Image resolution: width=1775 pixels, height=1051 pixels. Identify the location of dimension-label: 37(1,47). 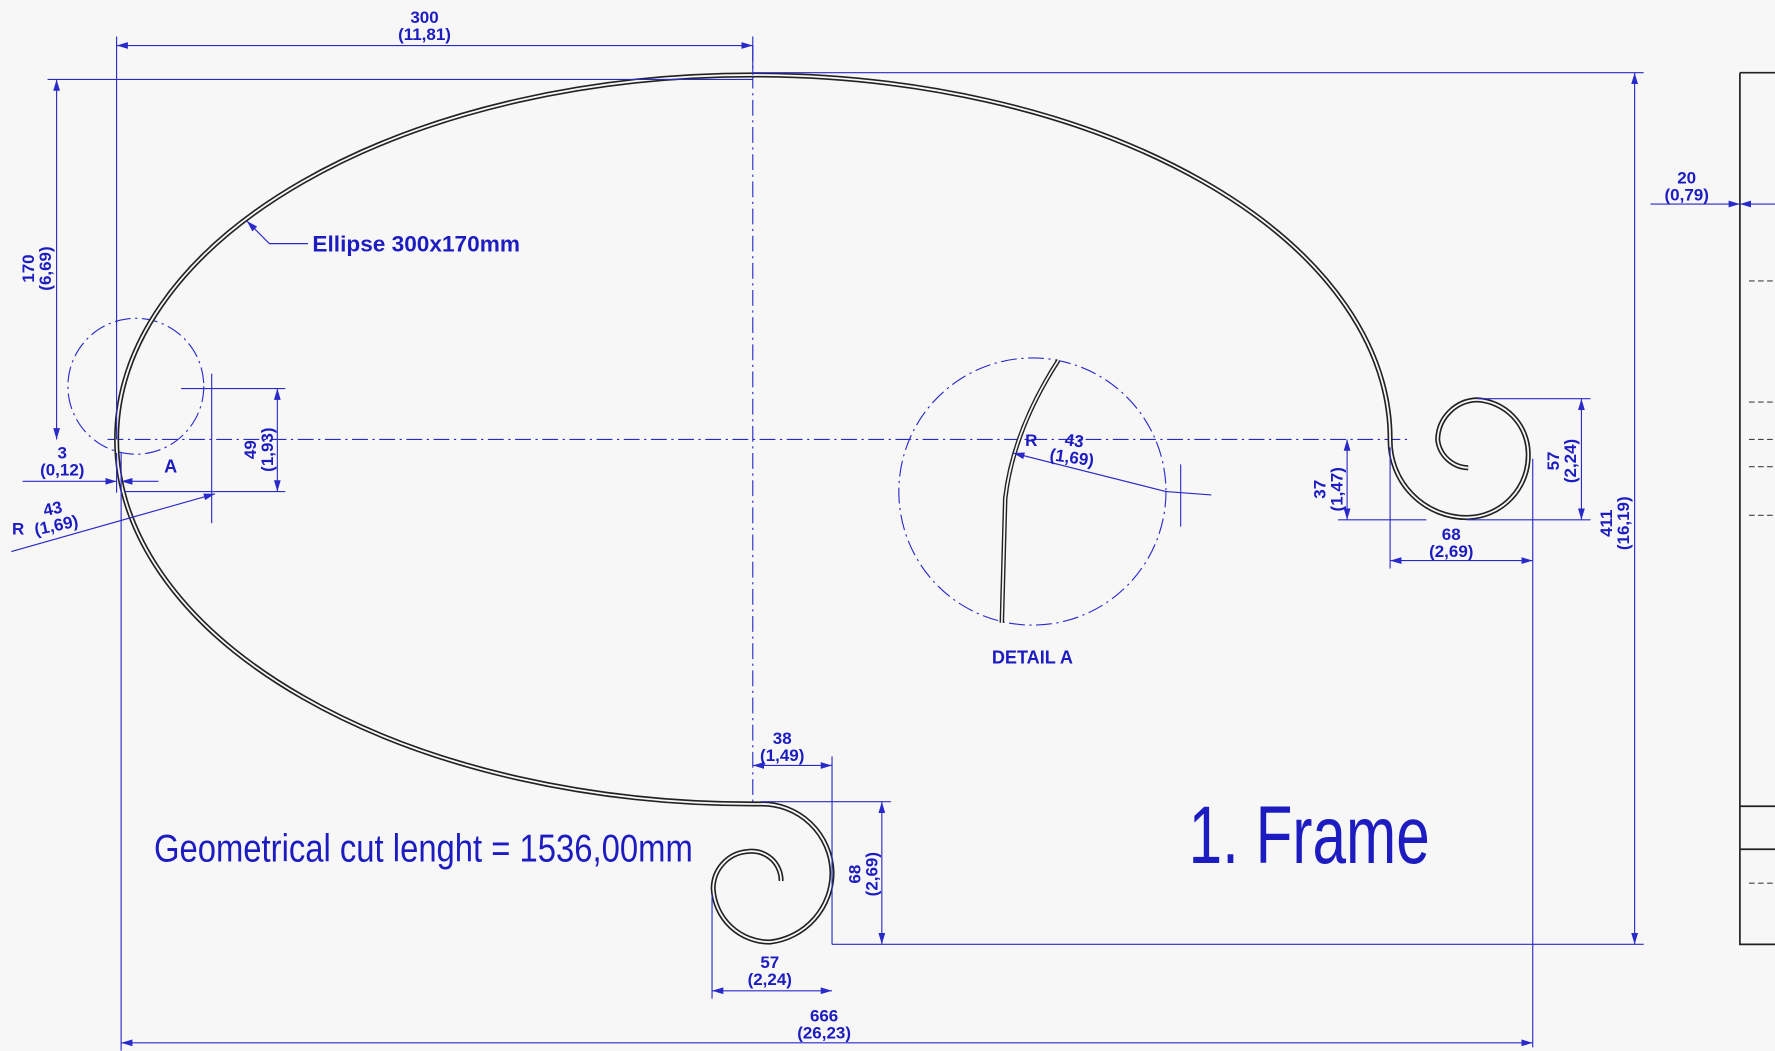
(1329, 489).